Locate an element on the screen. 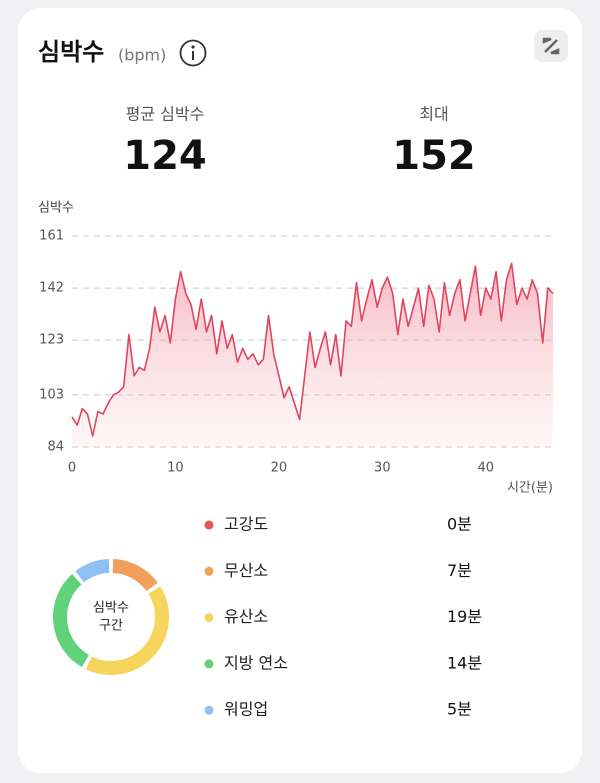 The height and width of the screenshot is (783, 600). legend-label: 유산소 is located at coordinates (246, 616).